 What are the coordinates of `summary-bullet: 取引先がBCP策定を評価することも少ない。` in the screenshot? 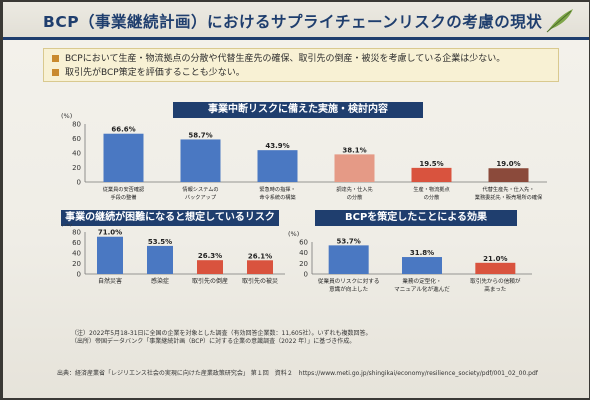 It's located at (301, 73).